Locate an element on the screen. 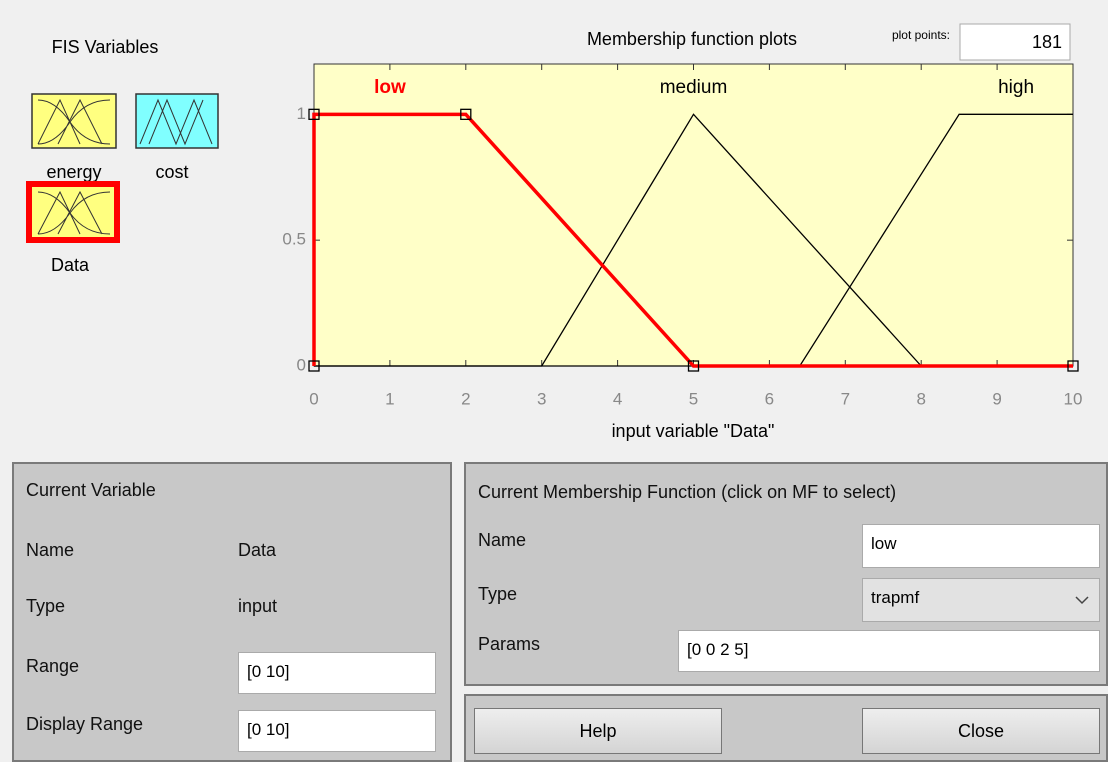  plot-points-label: plot points: is located at coordinates (921, 35).